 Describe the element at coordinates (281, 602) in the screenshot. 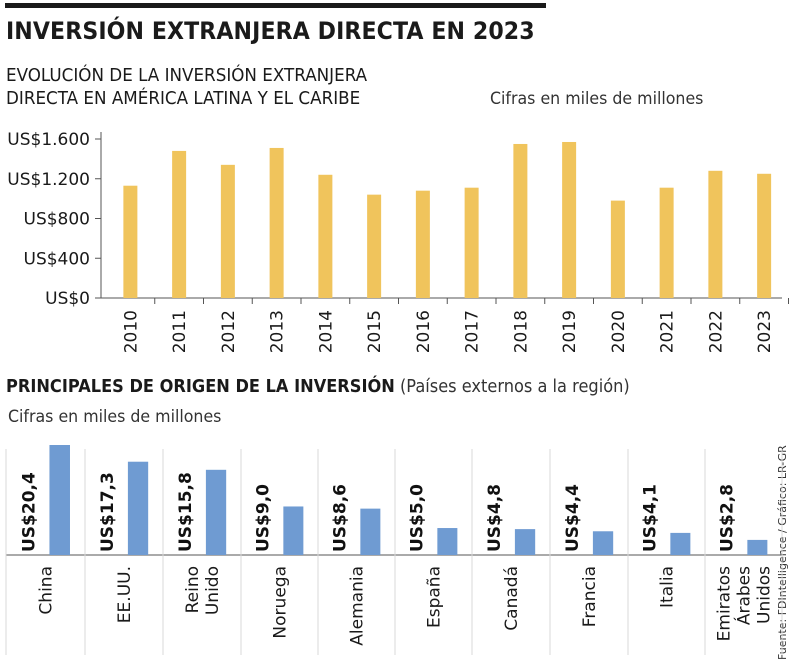

I see `country-label: Noruega` at that location.